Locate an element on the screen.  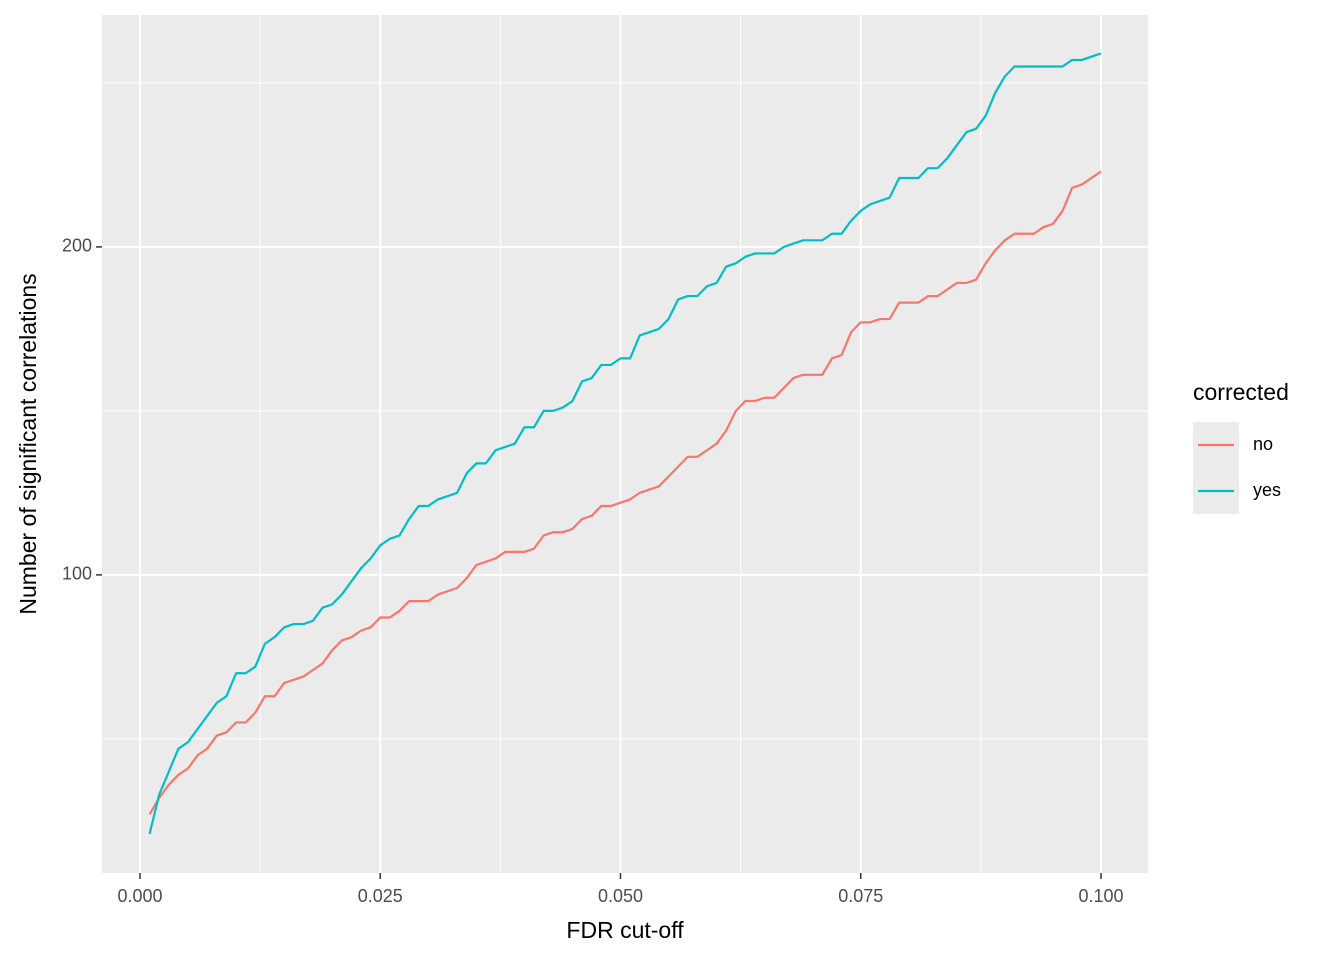
x-tick-label: 0.075 is located at coordinates (860, 896).